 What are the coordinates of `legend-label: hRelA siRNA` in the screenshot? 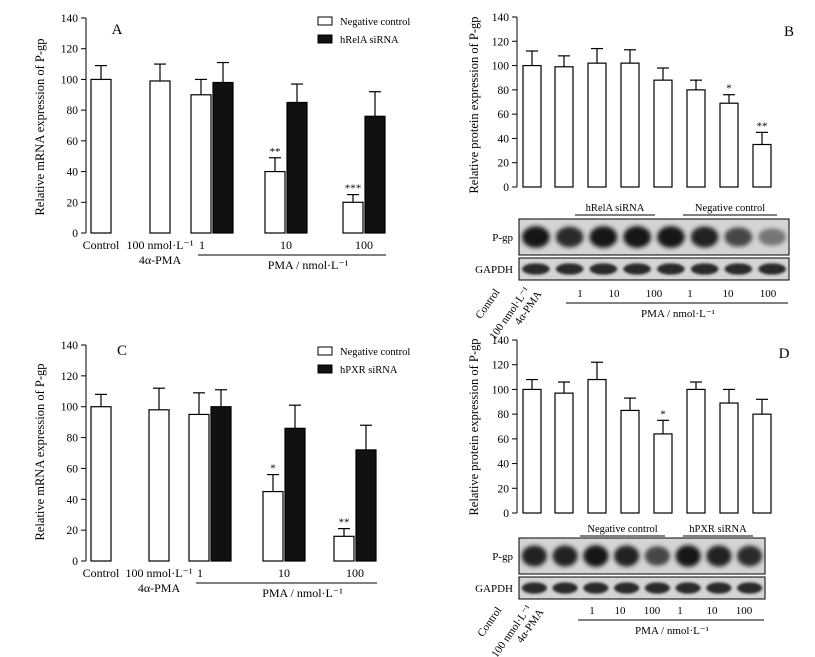 It's located at (369, 40).